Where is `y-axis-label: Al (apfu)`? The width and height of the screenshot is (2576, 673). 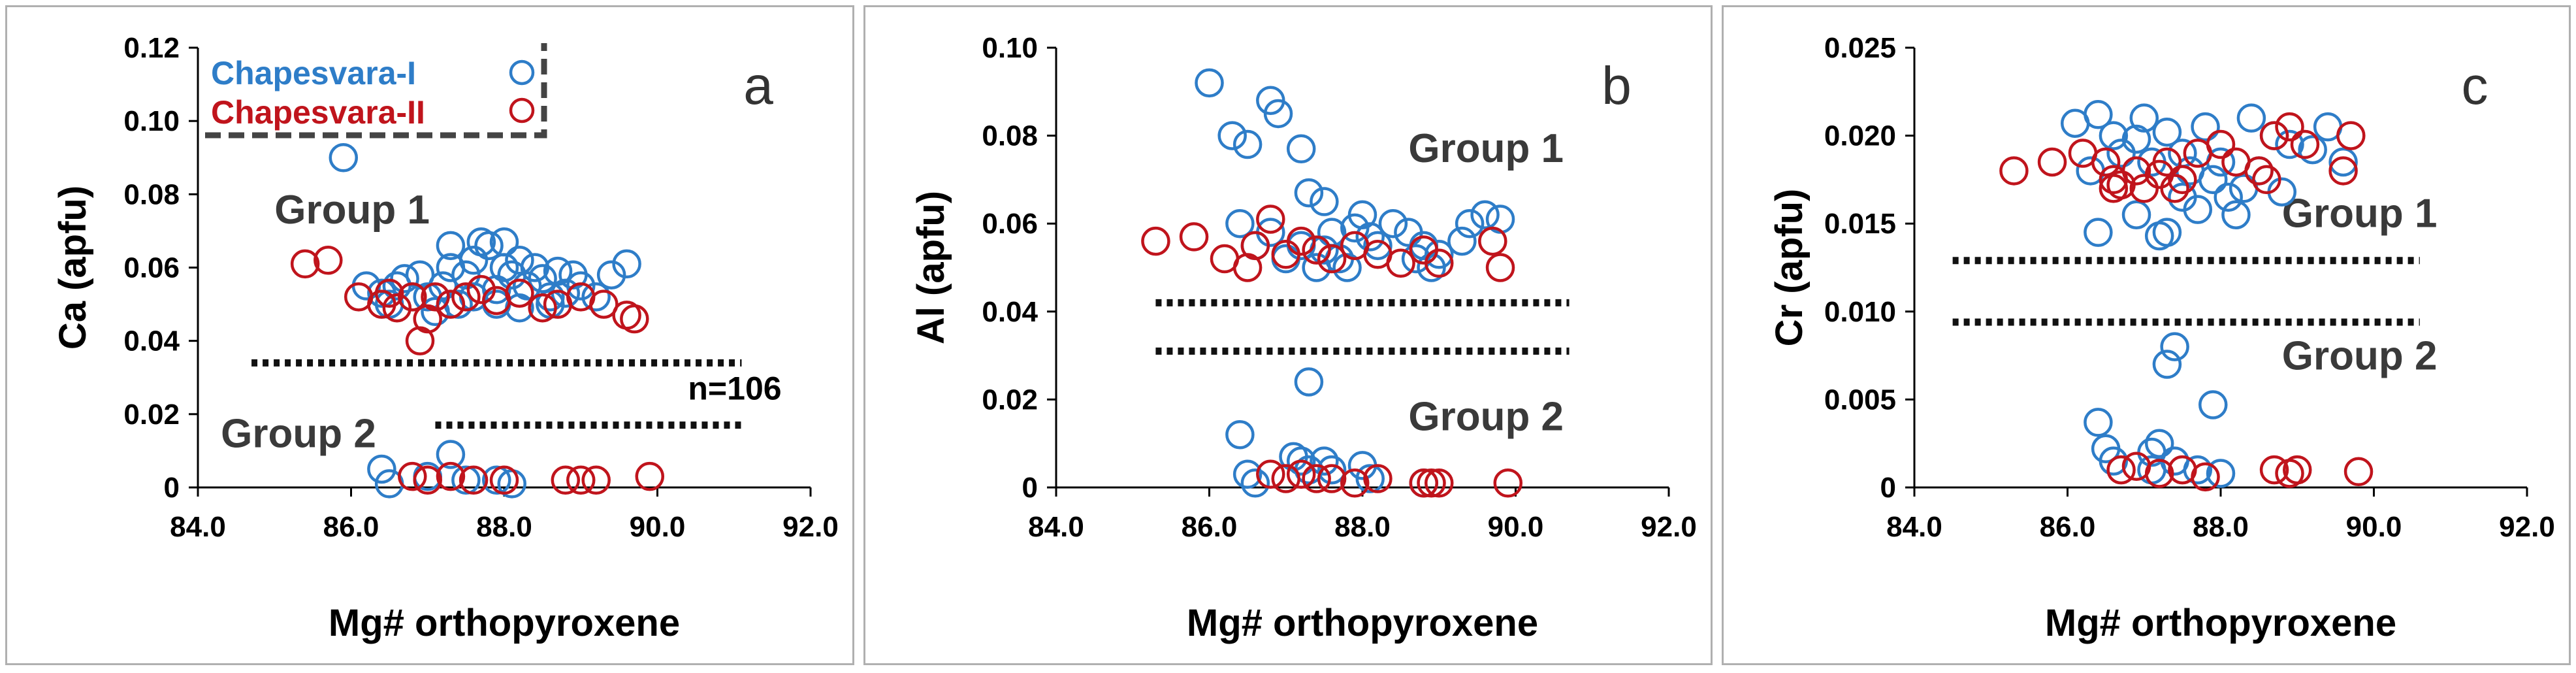 y-axis-label: Al (apfu) is located at coordinates (931, 267).